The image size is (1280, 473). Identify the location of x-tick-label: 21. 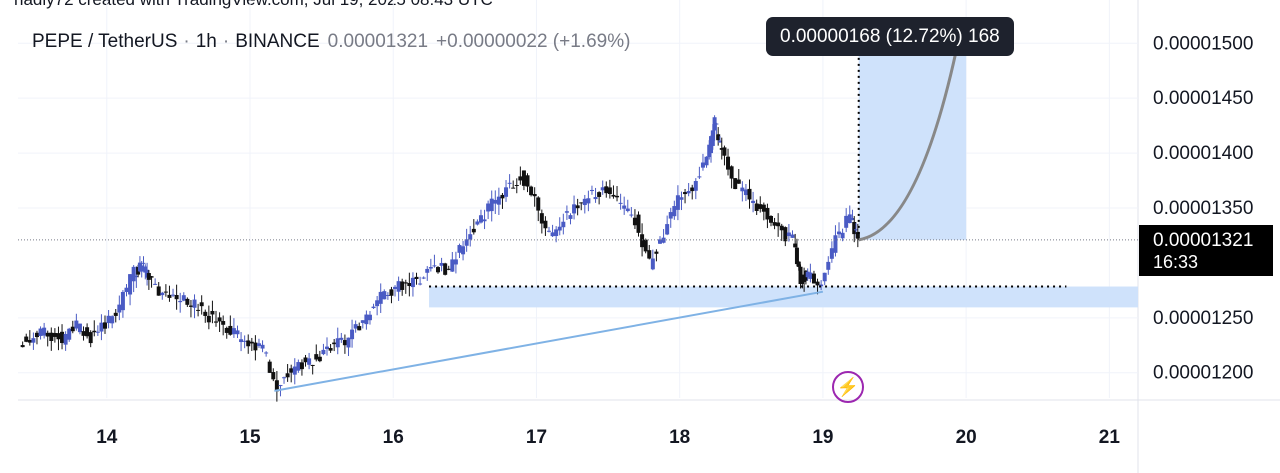
(1110, 437).